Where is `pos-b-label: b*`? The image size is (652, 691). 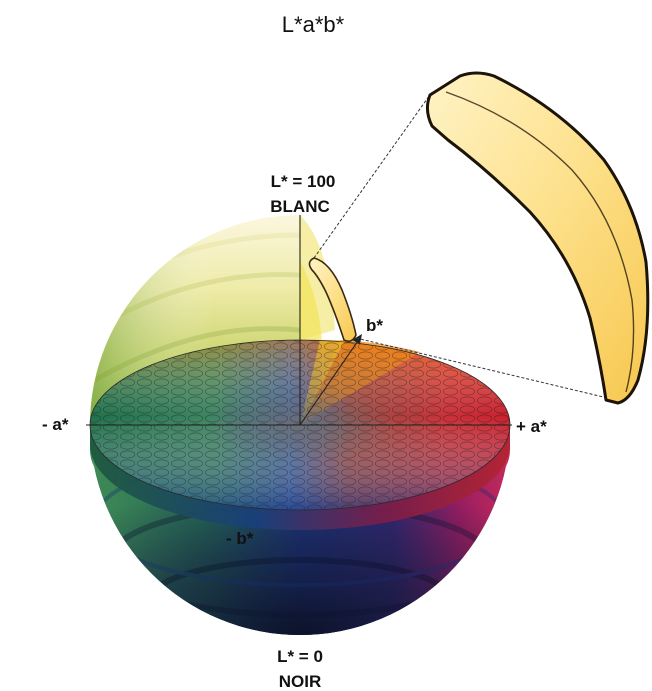
pos-b-label: b* is located at coordinates (374, 325).